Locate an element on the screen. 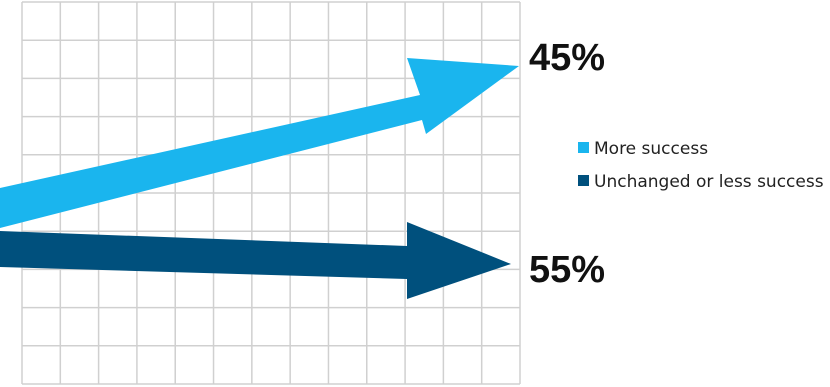 Image resolution: width=830 pixels, height=387 pixels. legend-label-more-success: More success is located at coordinates (651, 149).